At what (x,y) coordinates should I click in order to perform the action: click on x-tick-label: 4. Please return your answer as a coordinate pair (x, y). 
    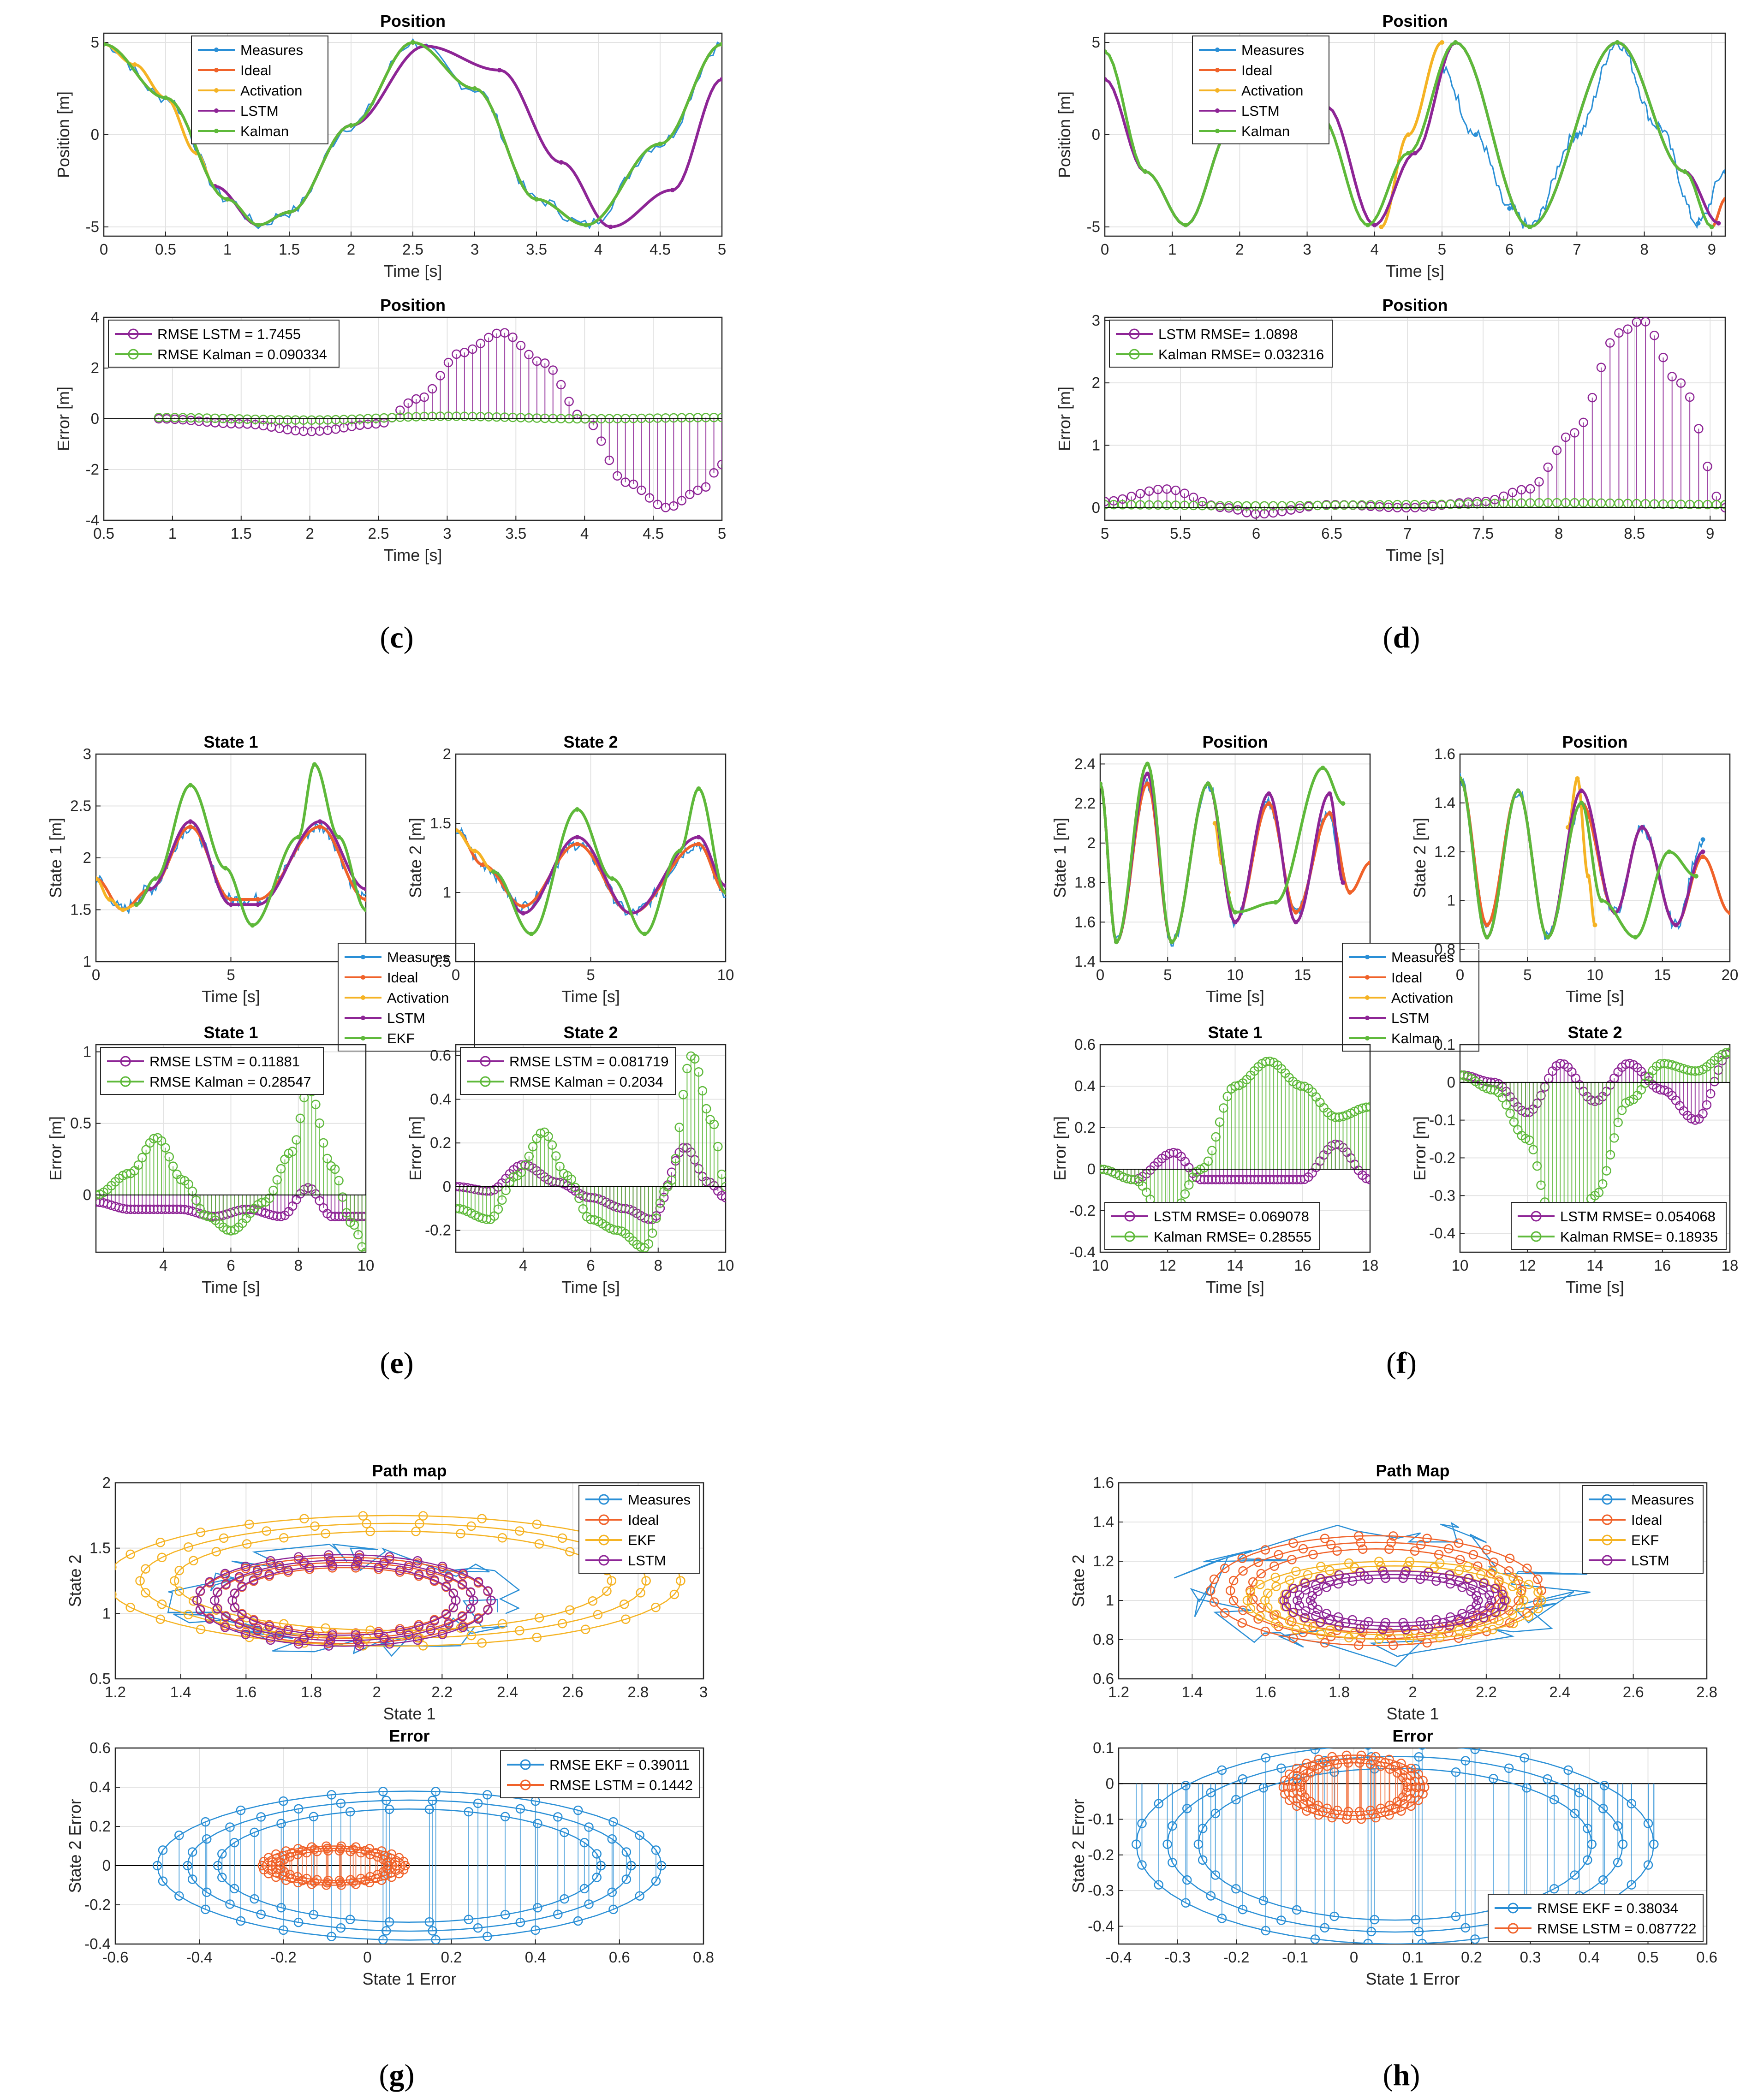
    Looking at the image, I should click on (163, 1265).